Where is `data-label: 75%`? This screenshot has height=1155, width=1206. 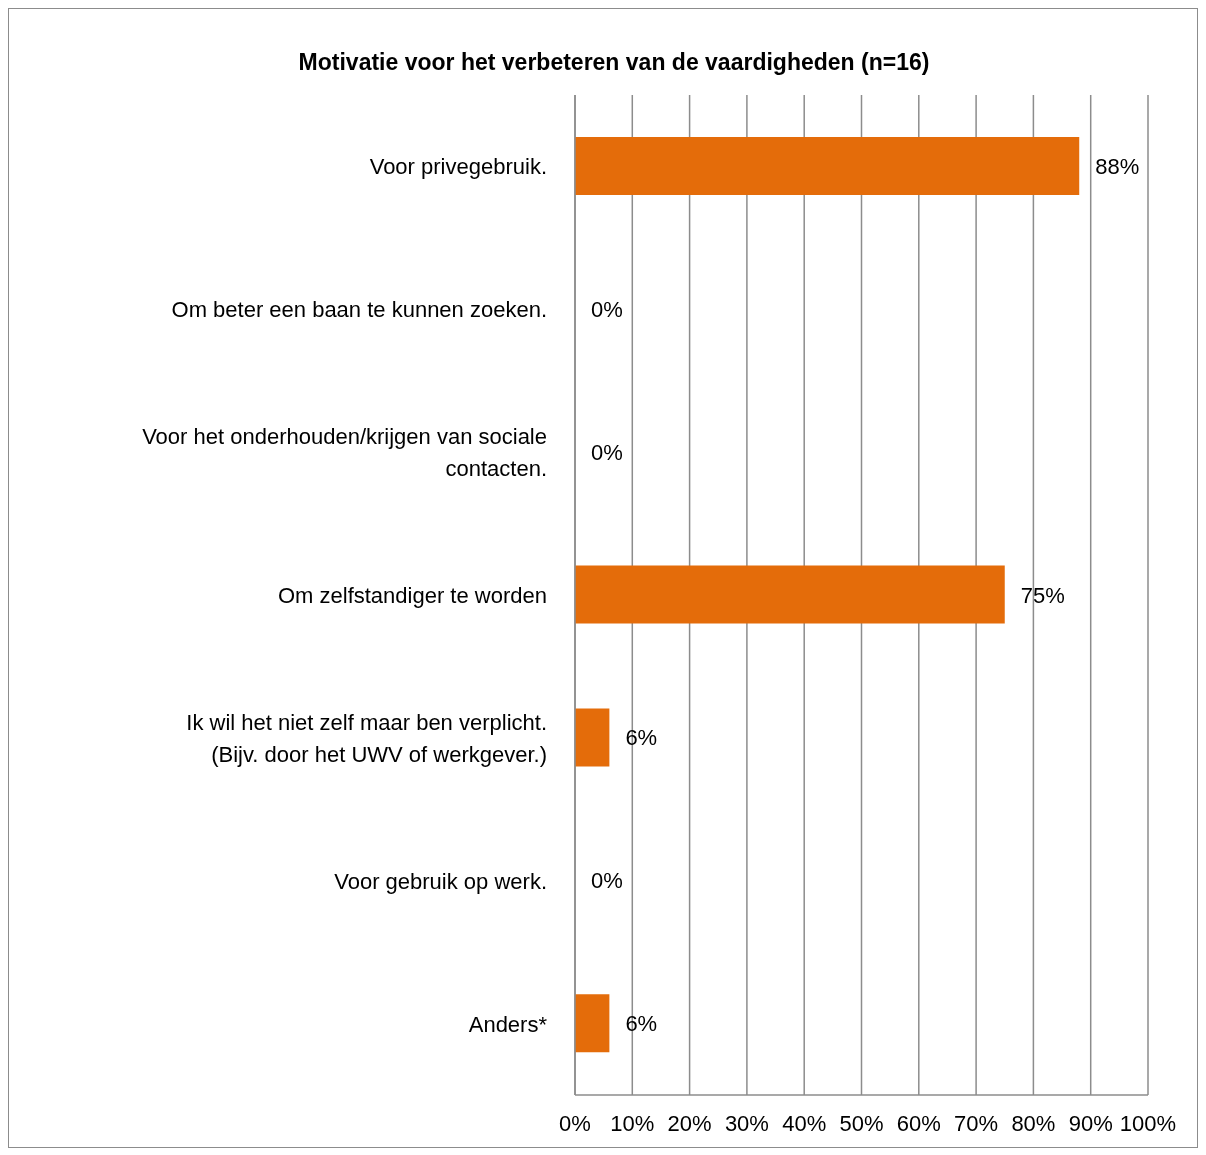
data-label: 75% is located at coordinates (1042, 595).